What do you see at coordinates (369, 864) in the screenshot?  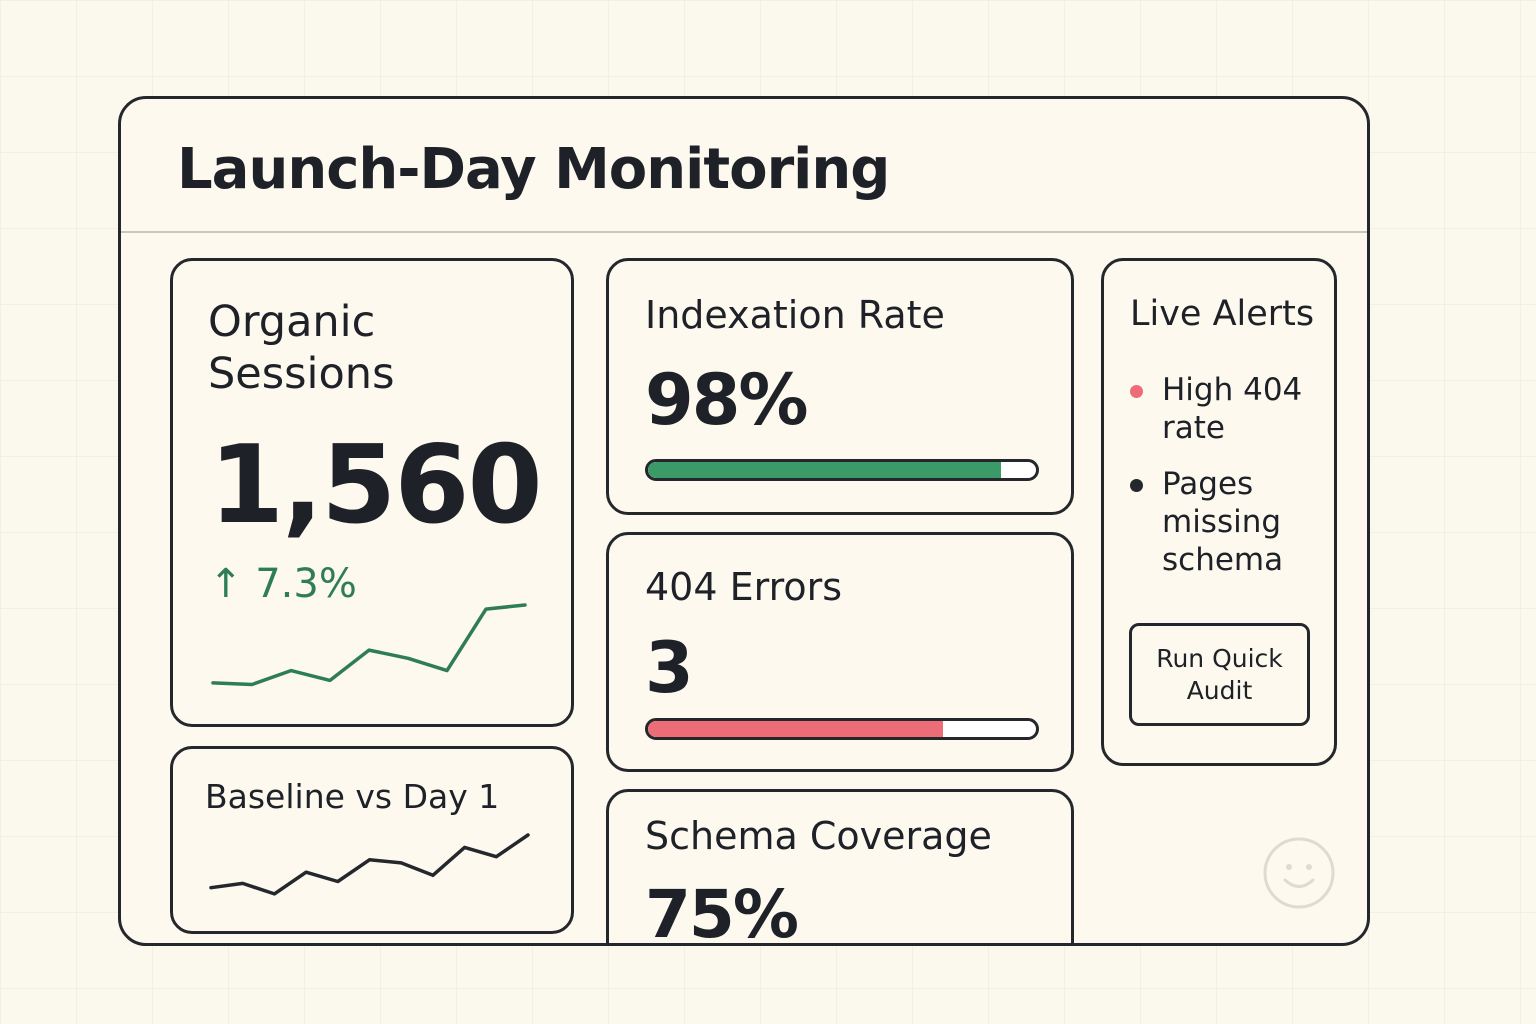 I see `baseline-sparkline` at bounding box center [369, 864].